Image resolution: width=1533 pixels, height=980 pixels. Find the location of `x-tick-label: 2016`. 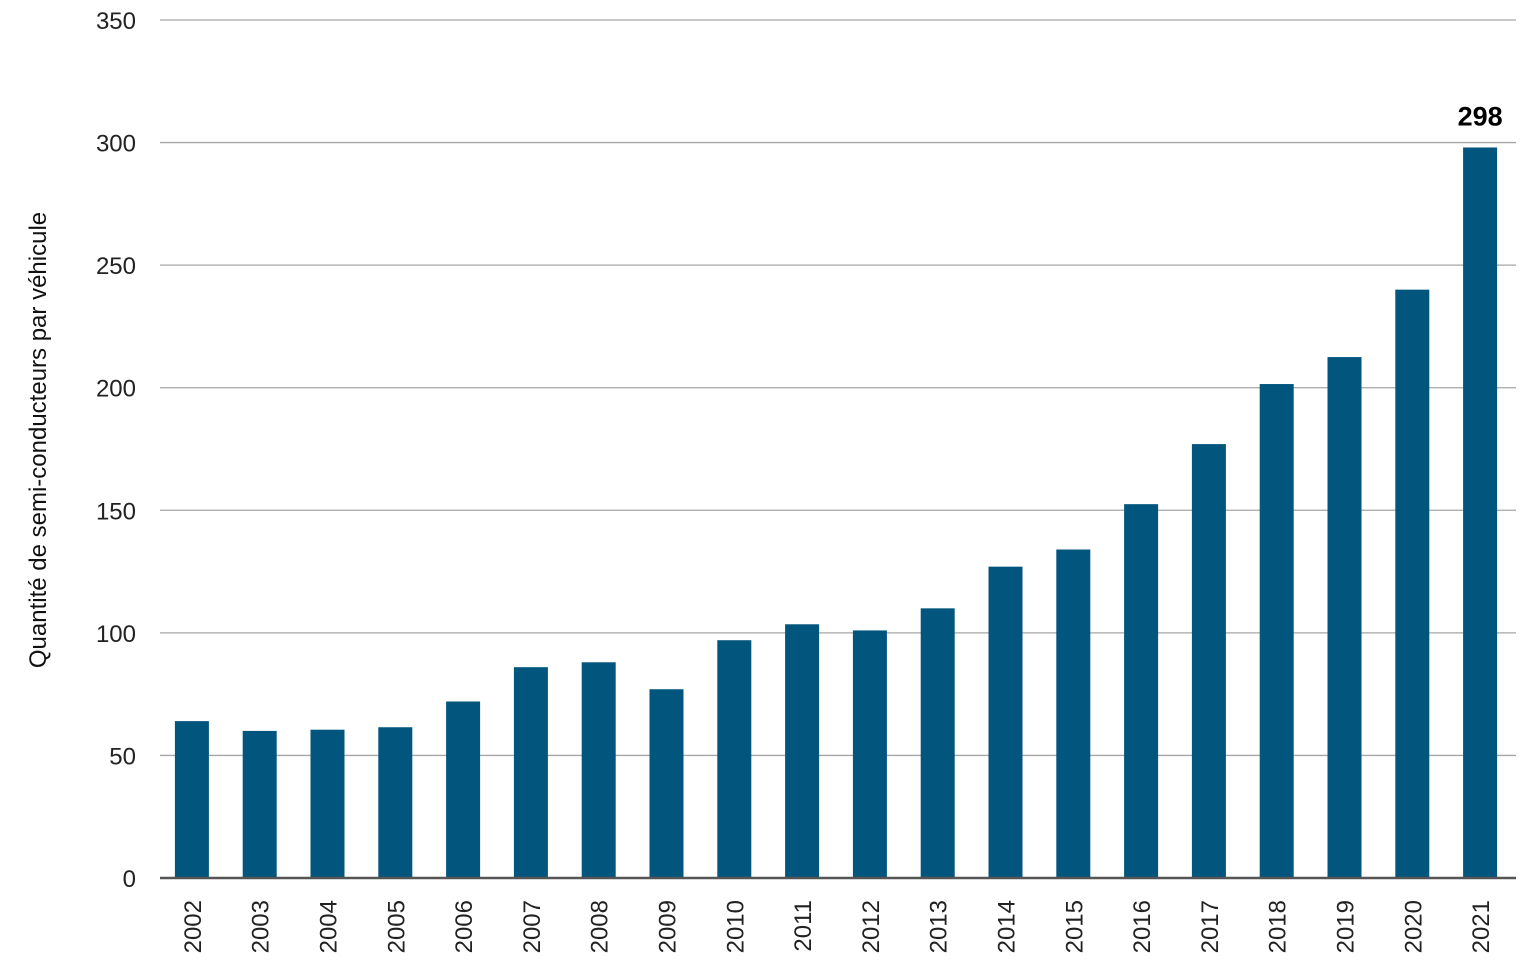

x-tick-label: 2016 is located at coordinates (1142, 926).